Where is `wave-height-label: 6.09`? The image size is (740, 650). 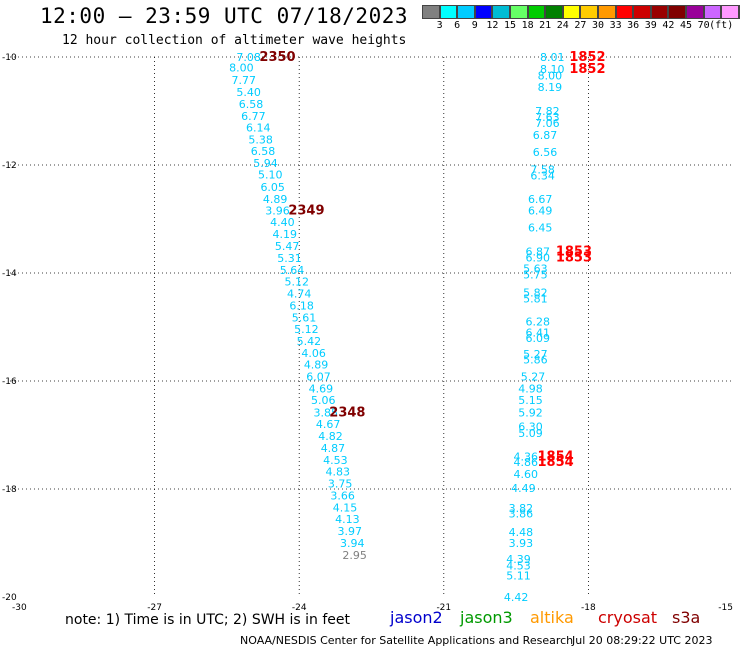
wave-height-label: 6.09 is located at coordinates (538, 338).